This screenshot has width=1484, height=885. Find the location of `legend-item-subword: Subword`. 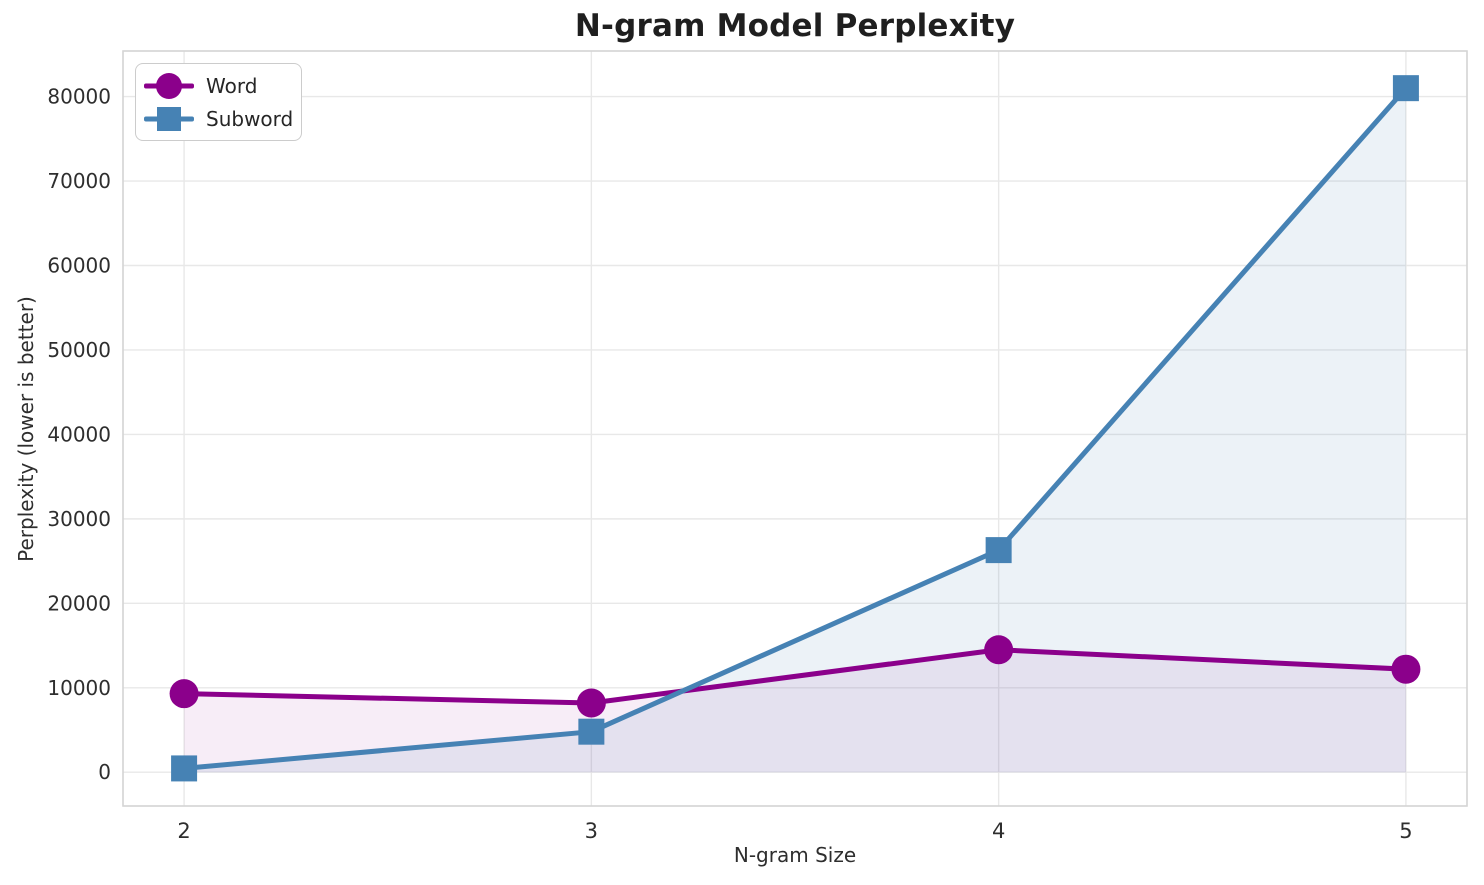

legend-item-subword: Subword is located at coordinates (219, 118).